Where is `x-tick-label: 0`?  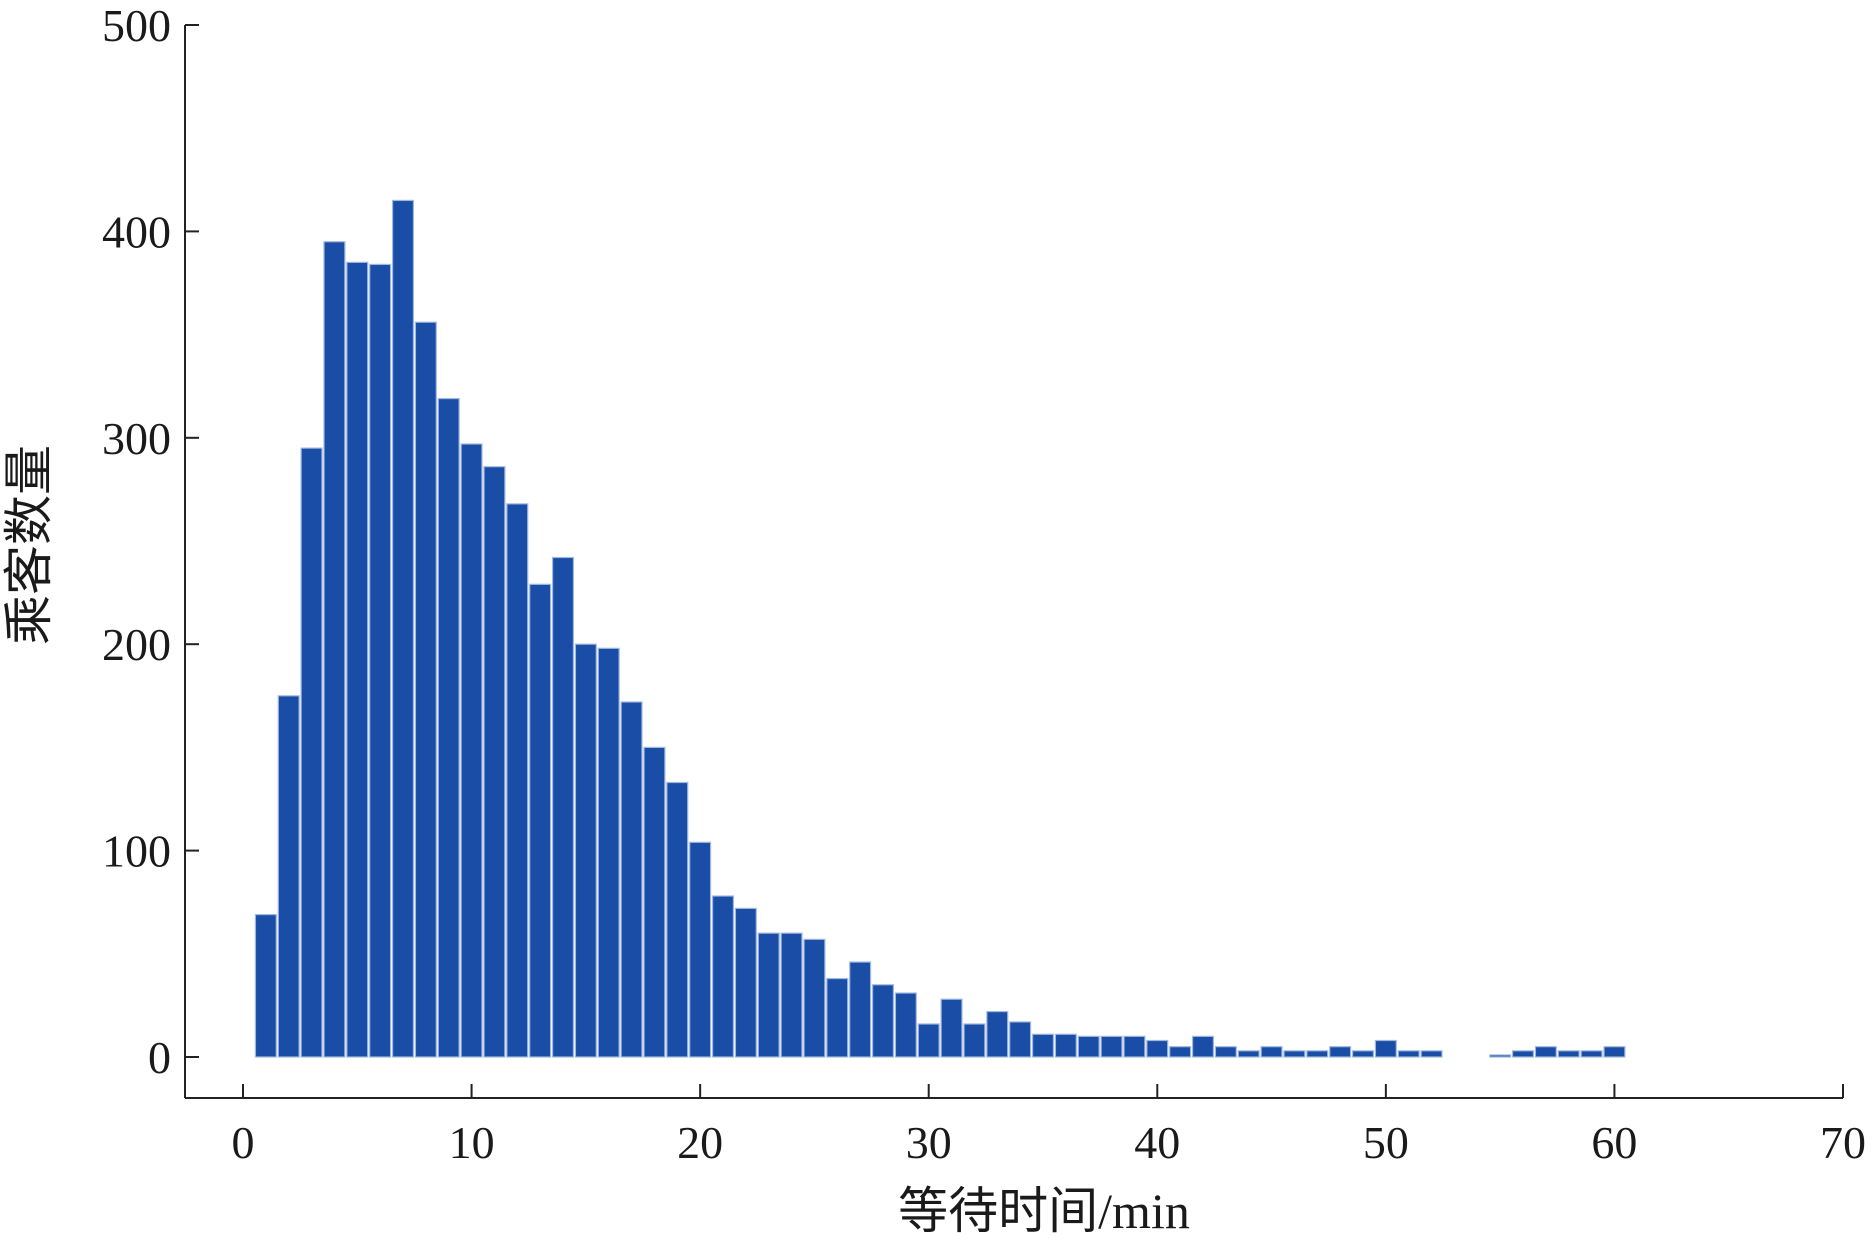
x-tick-label: 0 is located at coordinates (243, 1142).